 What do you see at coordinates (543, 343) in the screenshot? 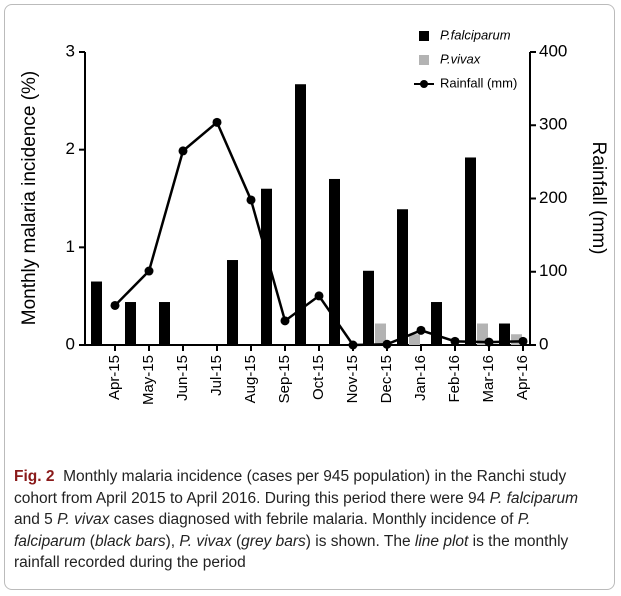
I see `y2-tick-label: 0` at bounding box center [543, 343].